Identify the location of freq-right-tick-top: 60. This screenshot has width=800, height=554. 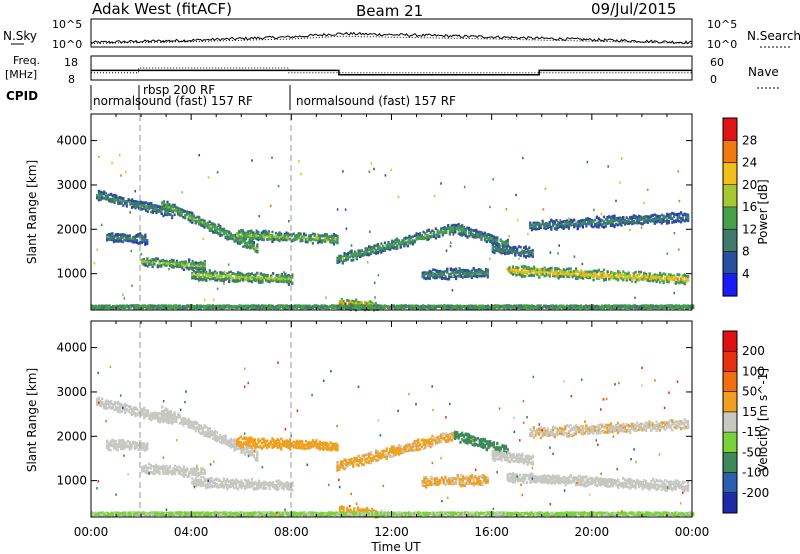
(717, 62).